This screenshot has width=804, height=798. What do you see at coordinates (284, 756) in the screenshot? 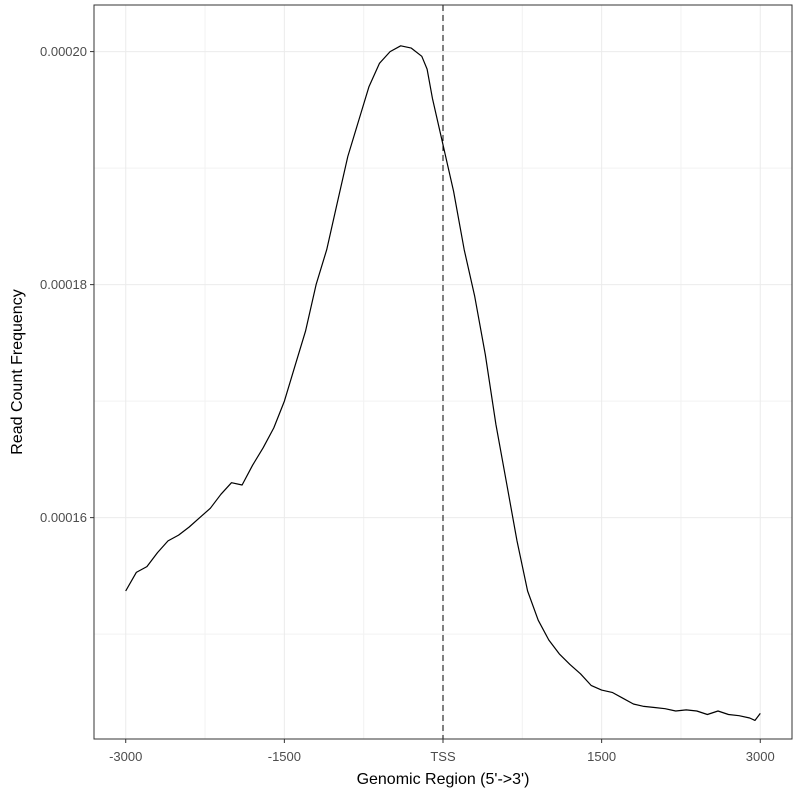
I see `x-tick-label: -1500` at bounding box center [284, 756].